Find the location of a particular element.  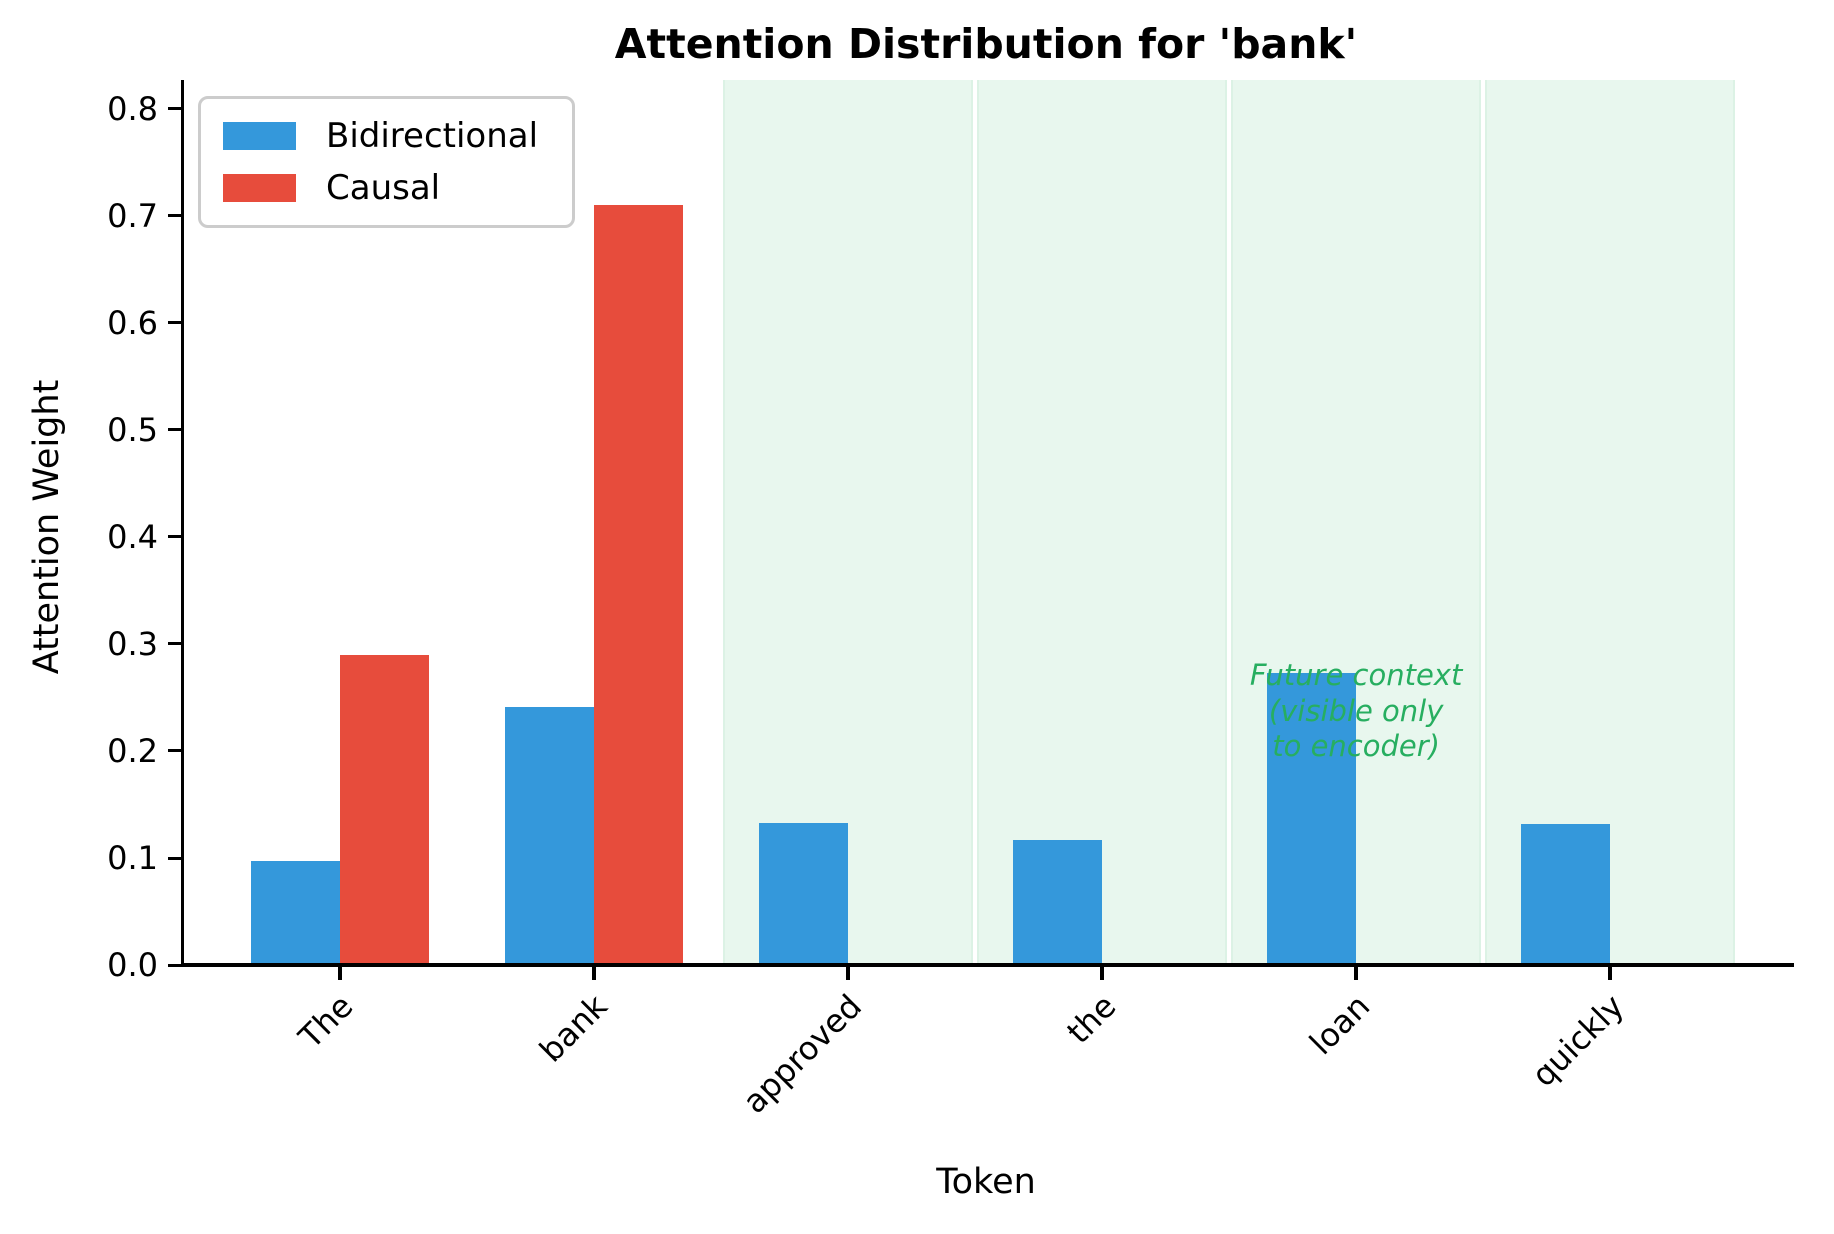

bar-bidirectional-quickly is located at coordinates (1566, 894).